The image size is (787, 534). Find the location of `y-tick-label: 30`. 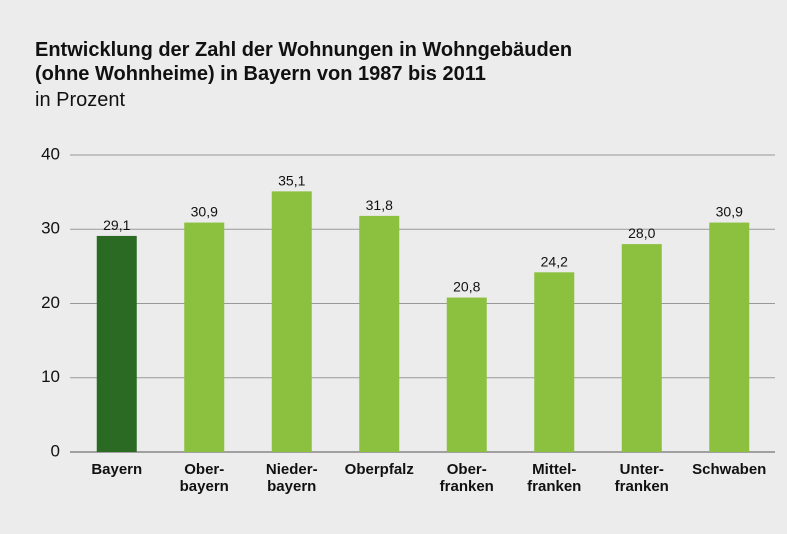

y-tick-label: 30 is located at coordinates (50, 228).